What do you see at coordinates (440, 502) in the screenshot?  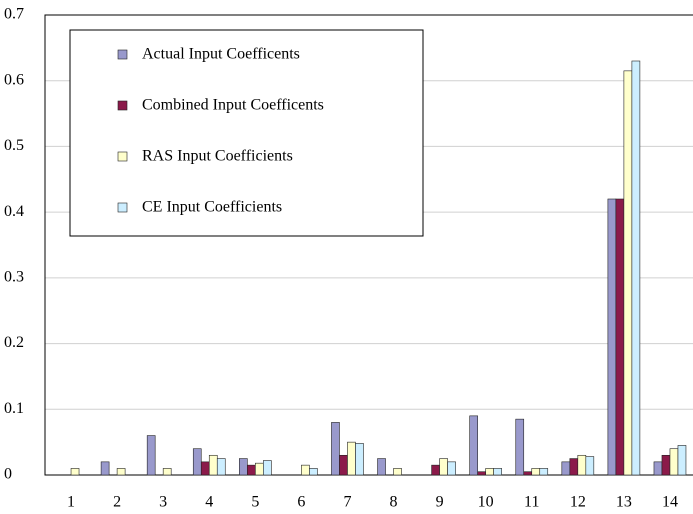 I see `x-tick-label: 9` at bounding box center [440, 502].